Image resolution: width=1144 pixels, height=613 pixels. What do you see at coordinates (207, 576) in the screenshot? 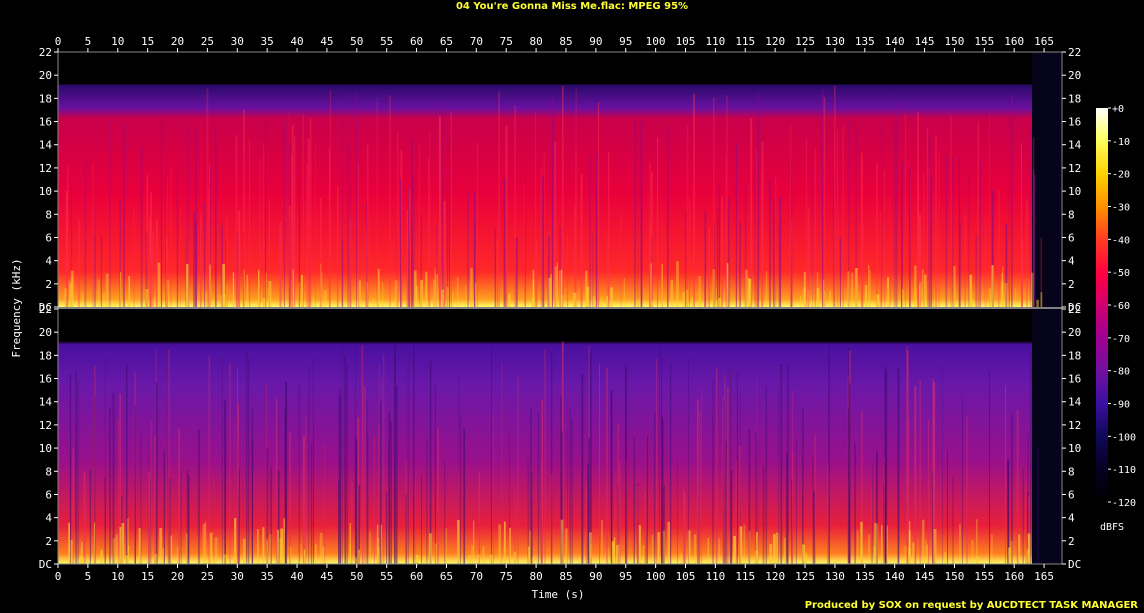
I see `x-tick-label-bottom: 25` at bounding box center [207, 576].